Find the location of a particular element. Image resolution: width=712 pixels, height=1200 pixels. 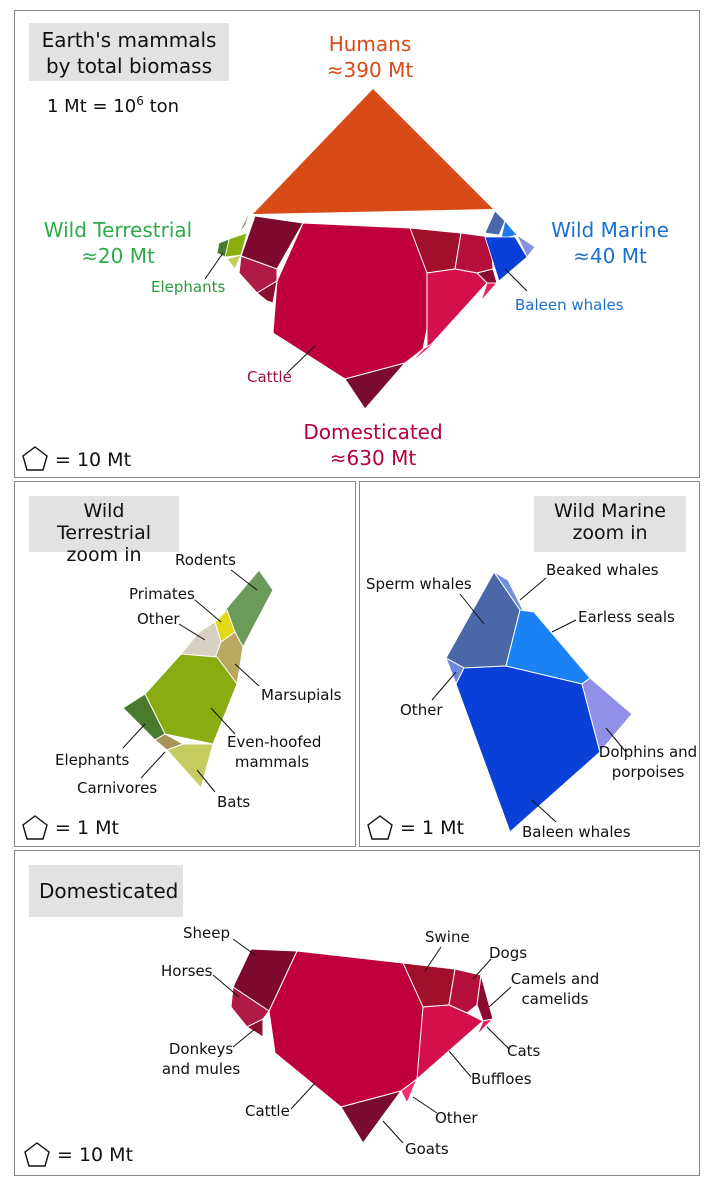

tz-evenhoofed-leader is located at coordinates (223, 721).